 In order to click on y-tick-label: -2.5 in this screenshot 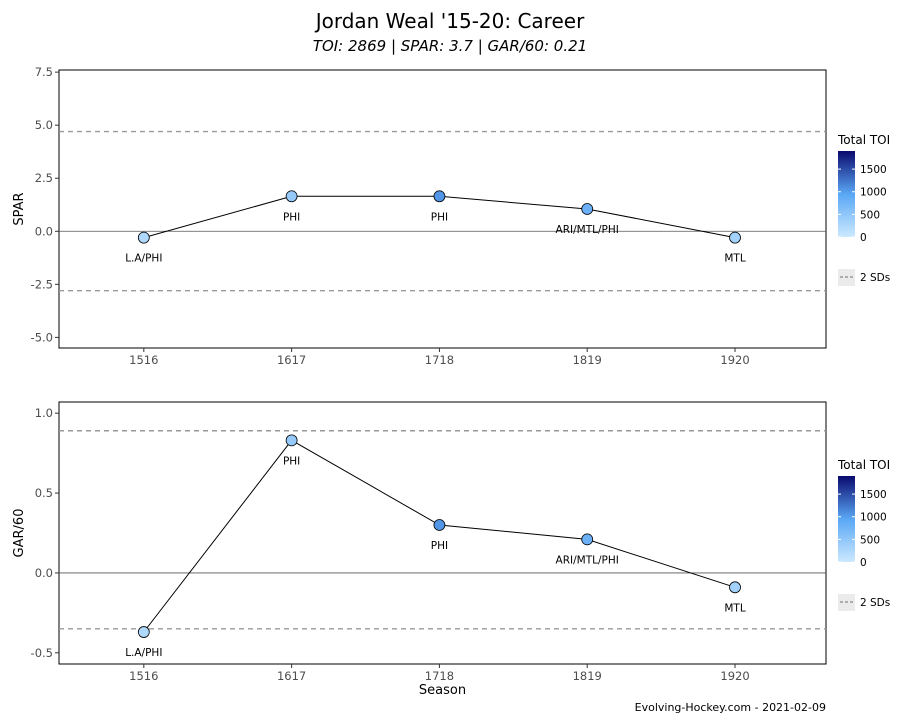, I will do `click(42, 284)`.